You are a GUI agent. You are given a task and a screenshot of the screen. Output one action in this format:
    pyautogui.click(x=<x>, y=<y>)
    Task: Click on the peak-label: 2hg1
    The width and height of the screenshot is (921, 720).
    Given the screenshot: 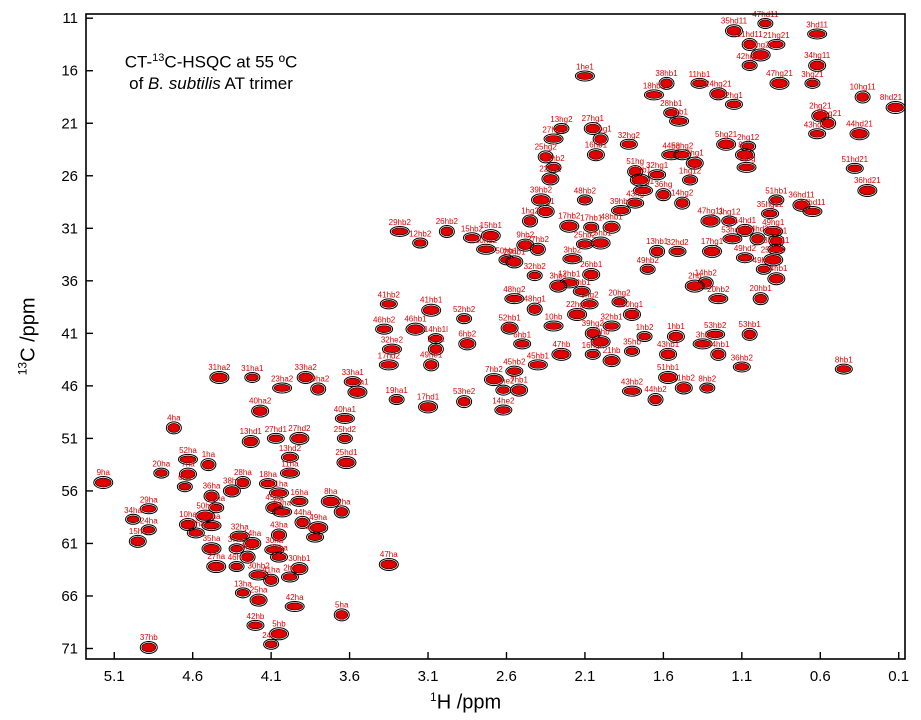 What is the action you would take?
    pyautogui.click(x=734, y=95)
    